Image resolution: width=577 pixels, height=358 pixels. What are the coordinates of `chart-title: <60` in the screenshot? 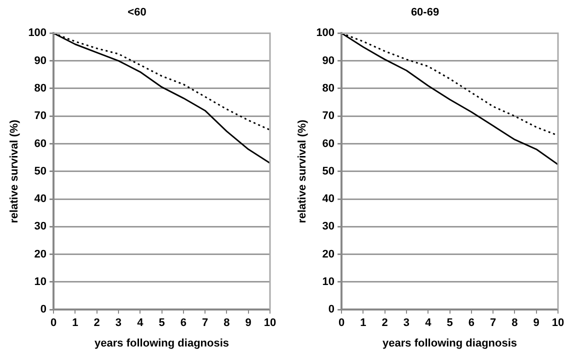 It's located at (137, 12).